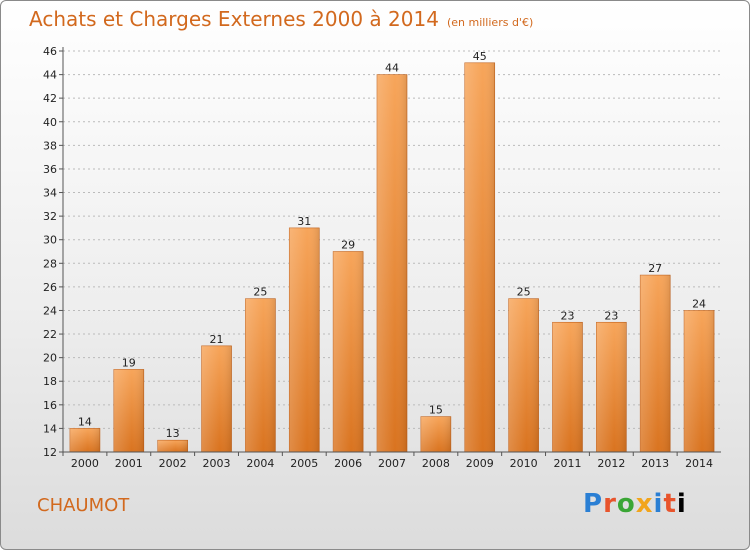 The width and height of the screenshot is (750, 550). I want to click on x-tick-label: 2006, so click(348, 463).